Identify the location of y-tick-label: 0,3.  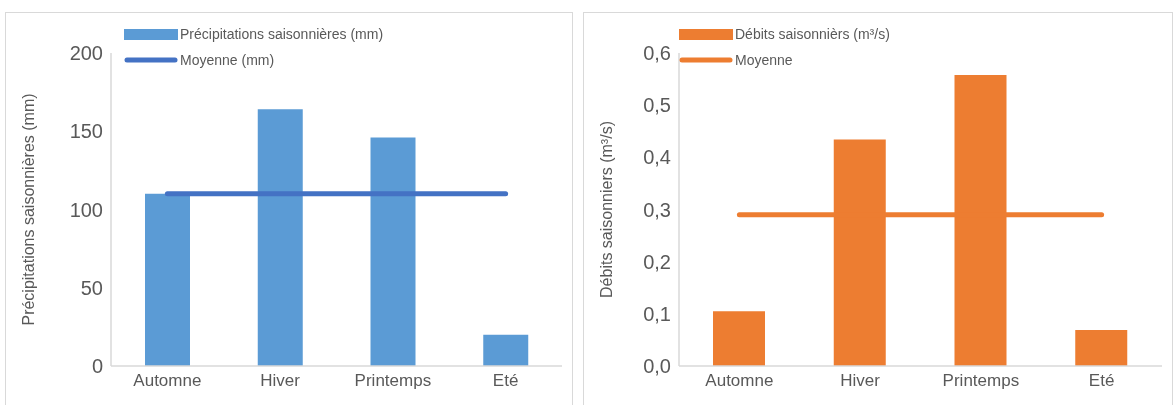
(657, 209).